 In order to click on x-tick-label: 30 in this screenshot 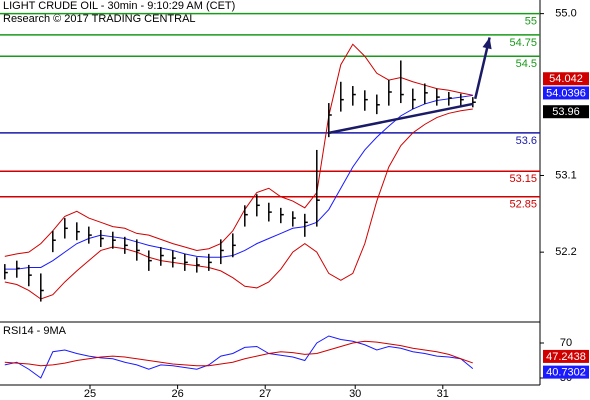, I will do `click(355, 394)`.